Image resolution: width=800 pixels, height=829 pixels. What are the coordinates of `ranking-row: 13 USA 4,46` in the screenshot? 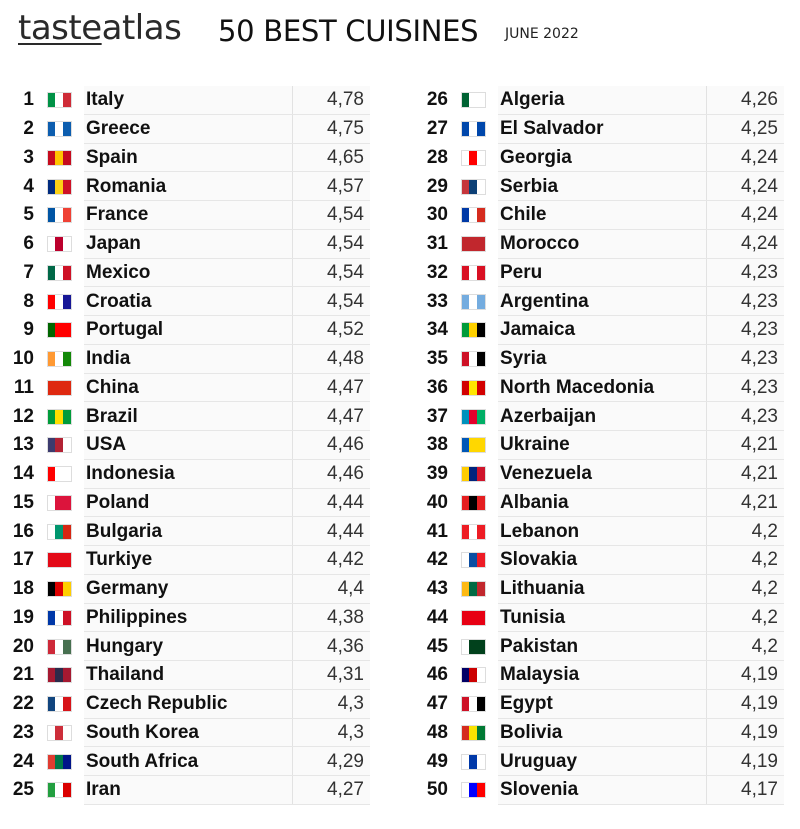 It's located at (185, 445).